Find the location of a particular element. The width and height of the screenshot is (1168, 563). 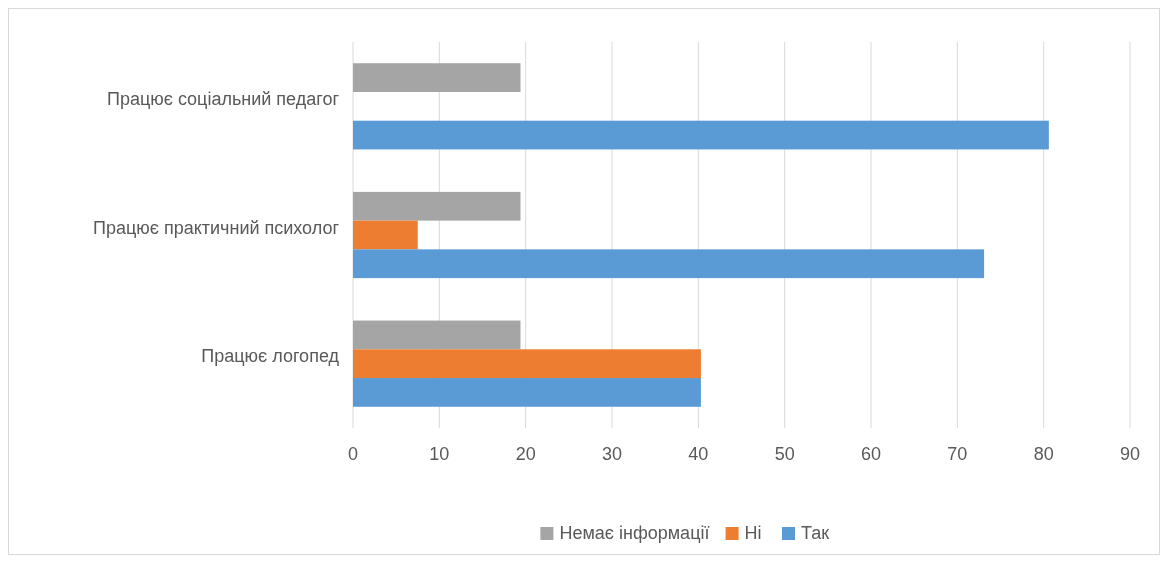

legend-label: Так is located at coordinates (815, 532).